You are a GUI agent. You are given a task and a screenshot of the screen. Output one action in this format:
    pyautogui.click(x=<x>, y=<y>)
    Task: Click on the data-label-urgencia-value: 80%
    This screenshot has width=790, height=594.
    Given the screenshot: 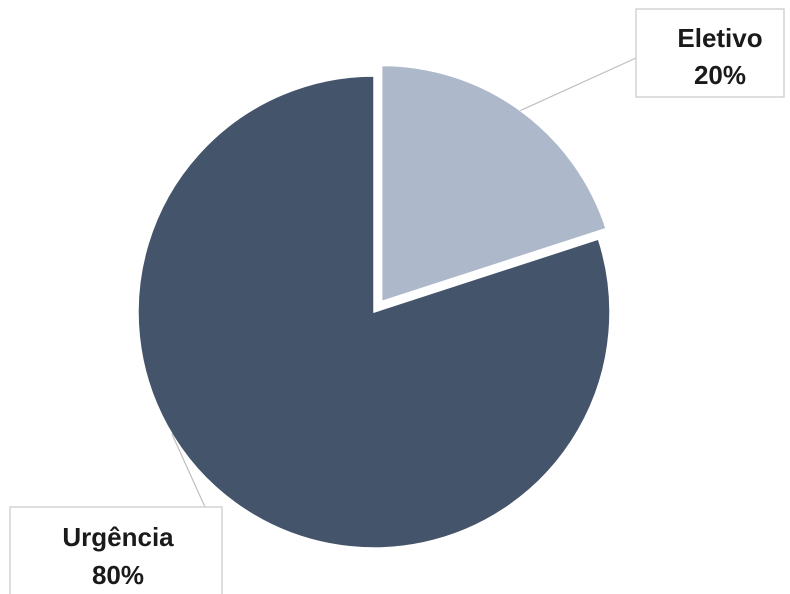 What is the action you would take?
    pyautogui.click(x=118, y=575)
    